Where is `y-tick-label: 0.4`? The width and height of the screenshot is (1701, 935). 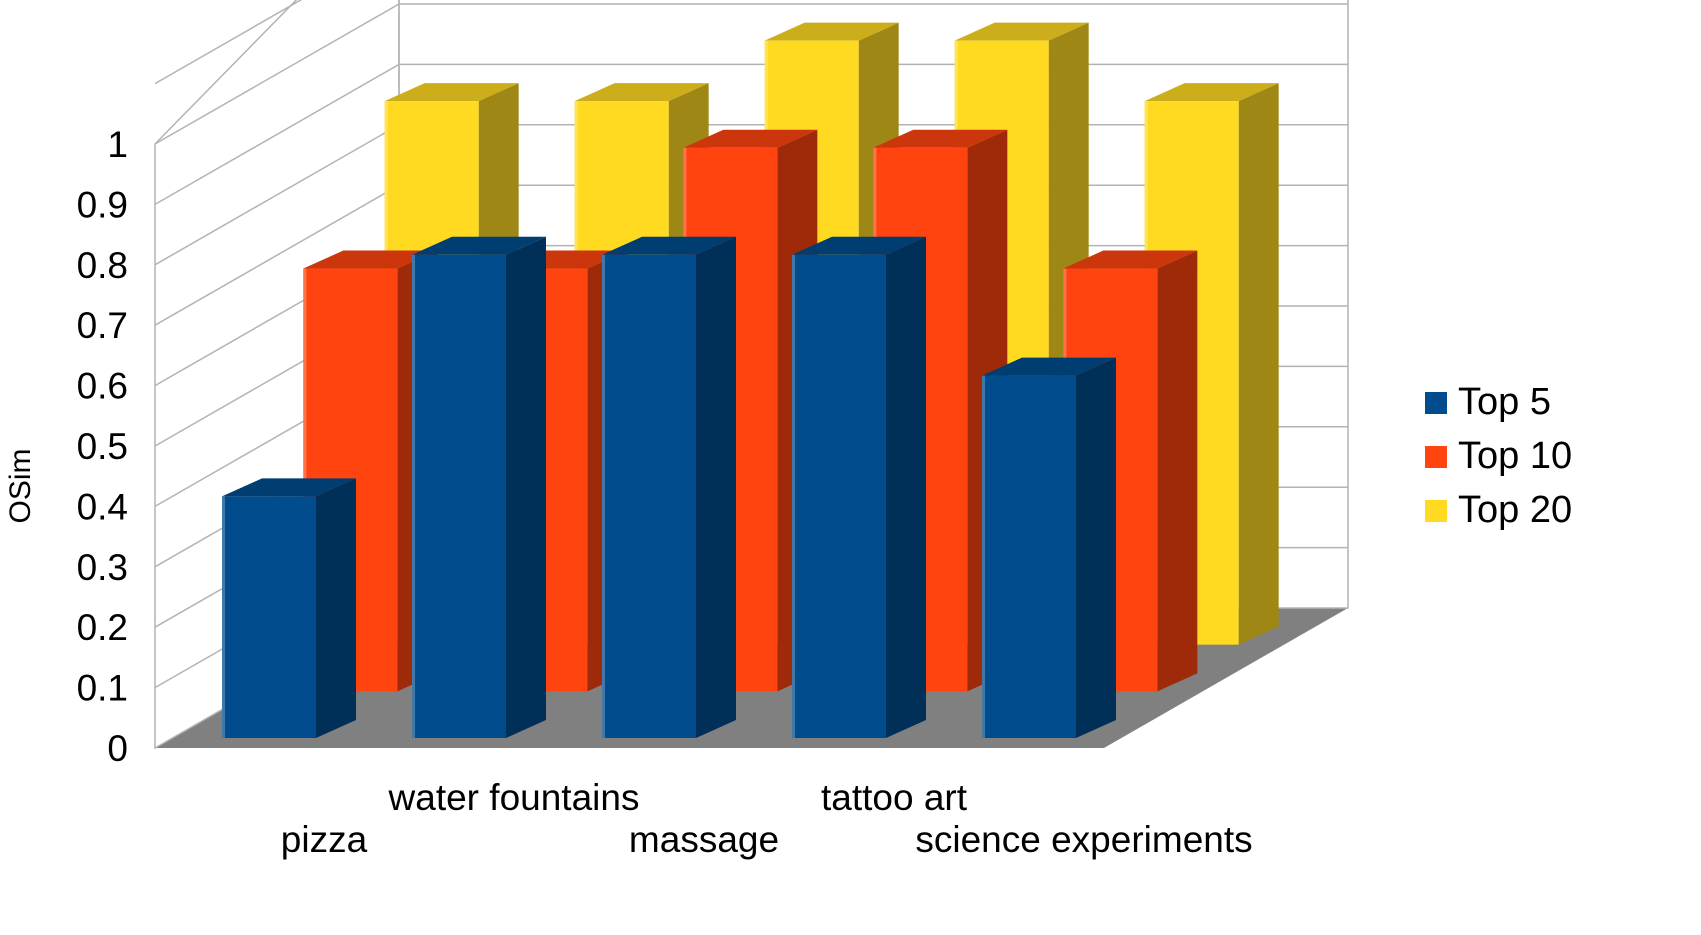 y-tick-label: 0.4 is located at coordinates (102, 506).